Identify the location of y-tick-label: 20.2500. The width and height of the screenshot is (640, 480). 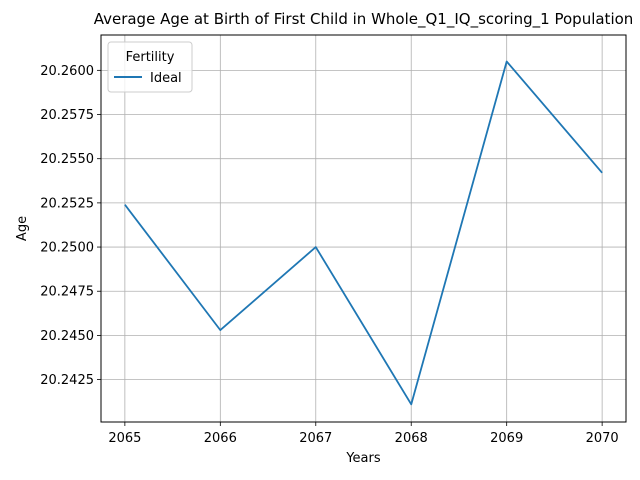
(67, 248).